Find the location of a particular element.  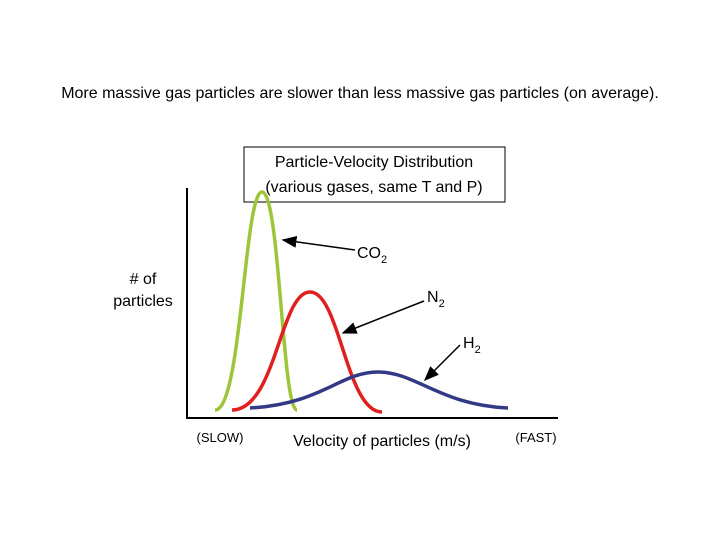

n2-arrow is located at coordinates (383, 317).